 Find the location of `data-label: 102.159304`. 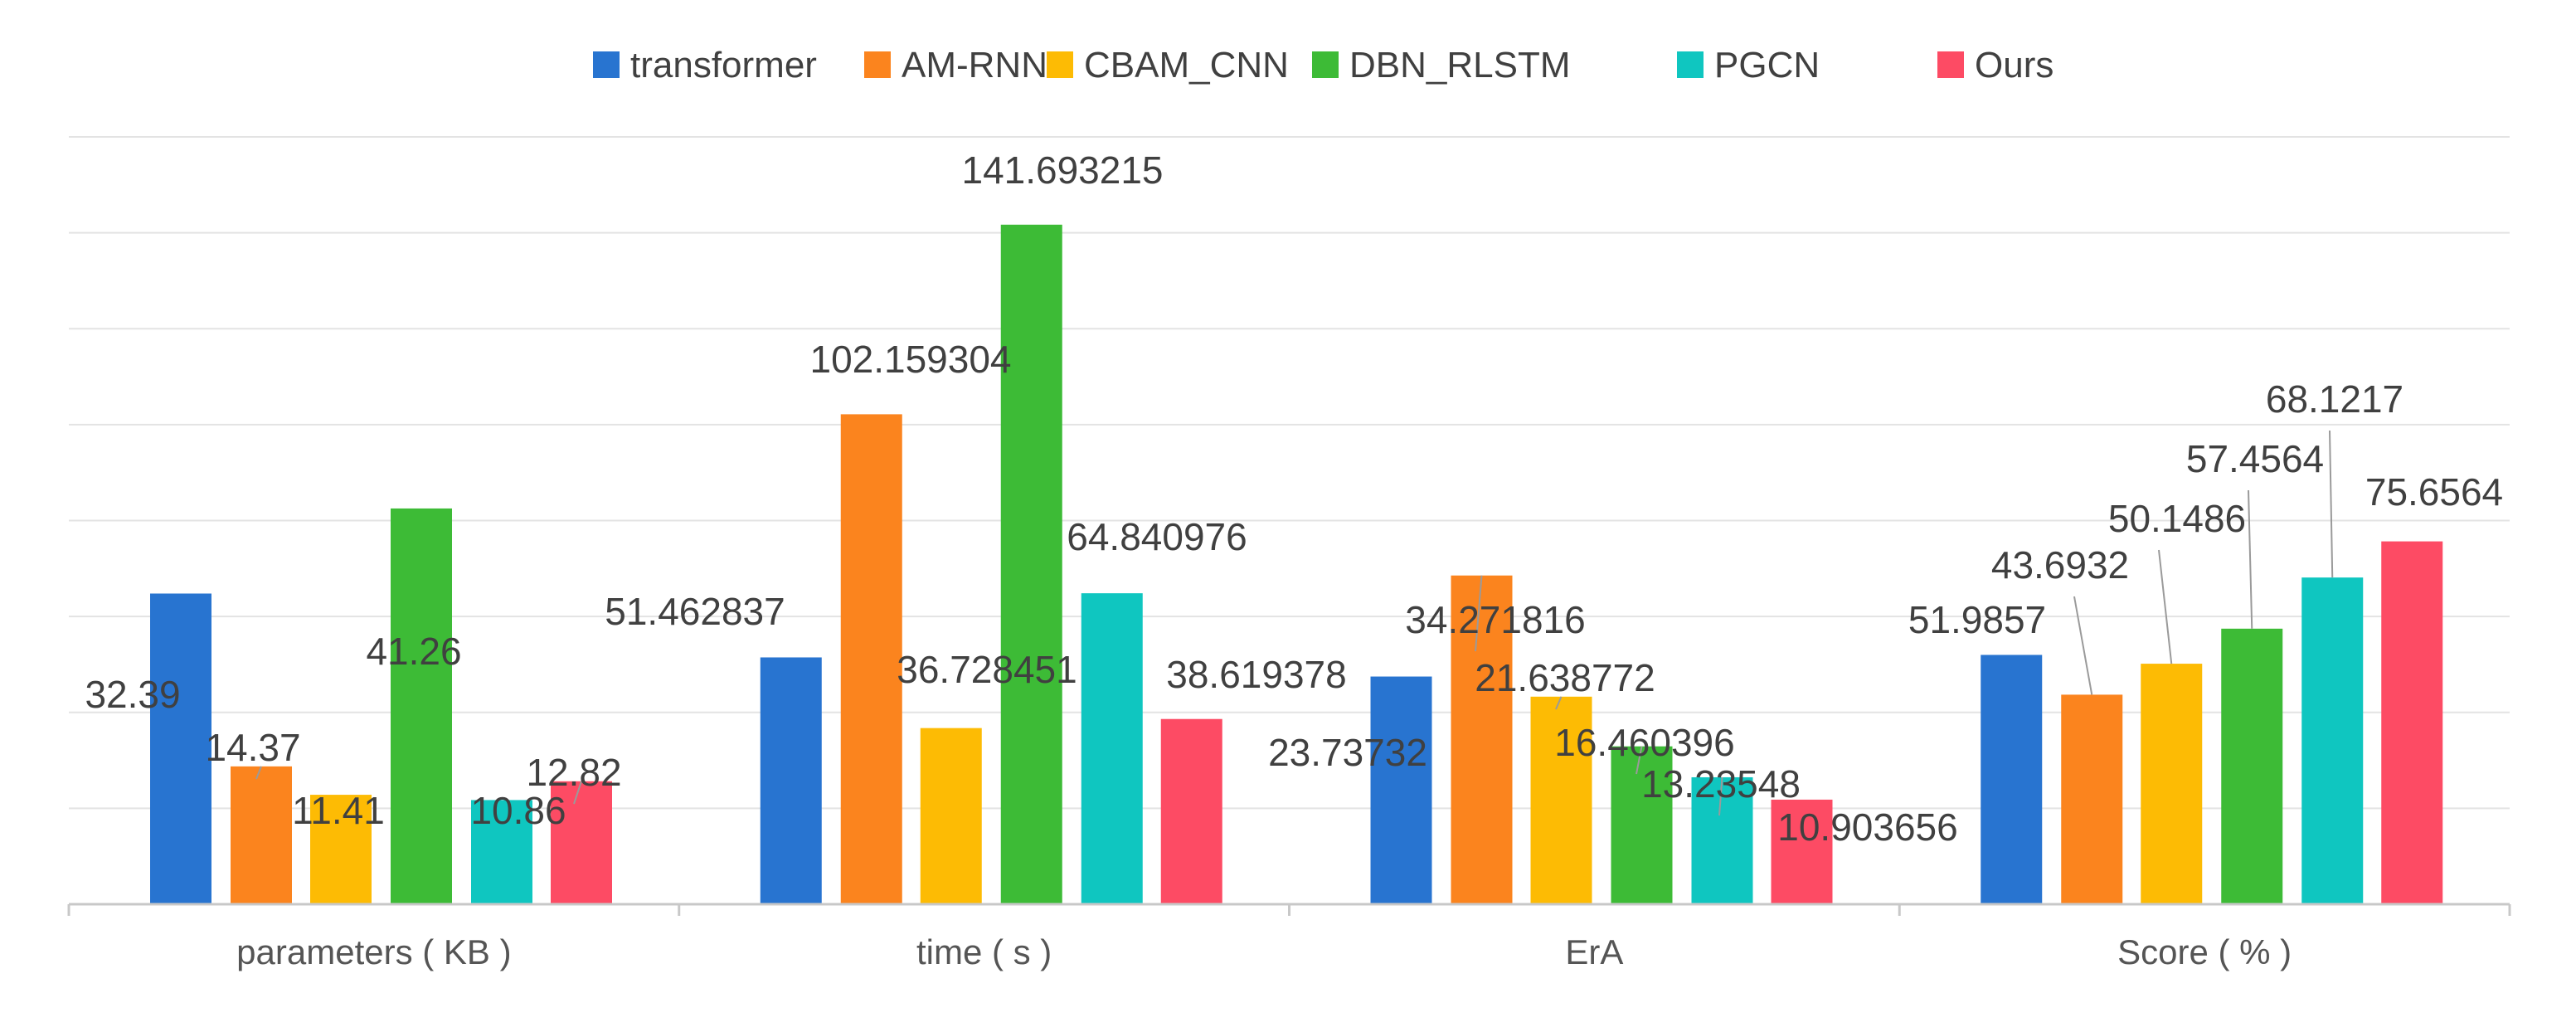

data-label: 102.159304 is located at coordinates (910, 359).